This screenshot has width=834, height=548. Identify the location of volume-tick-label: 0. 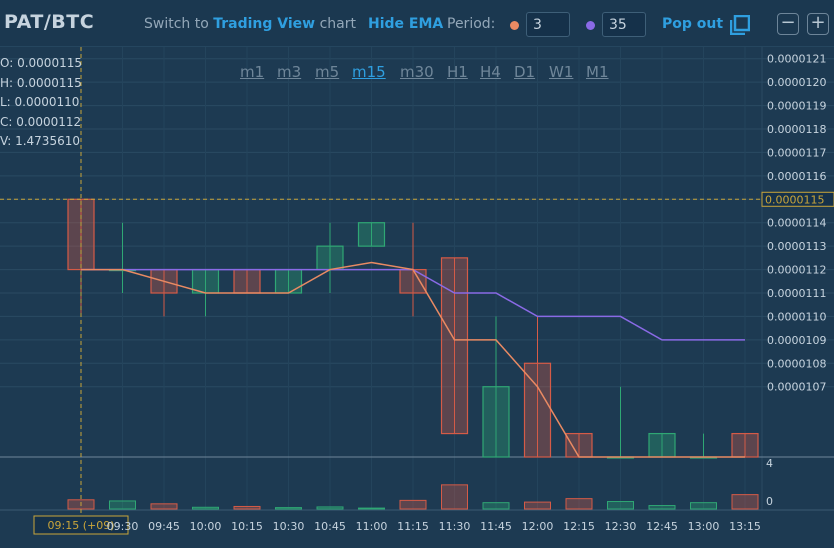
(769, 501).